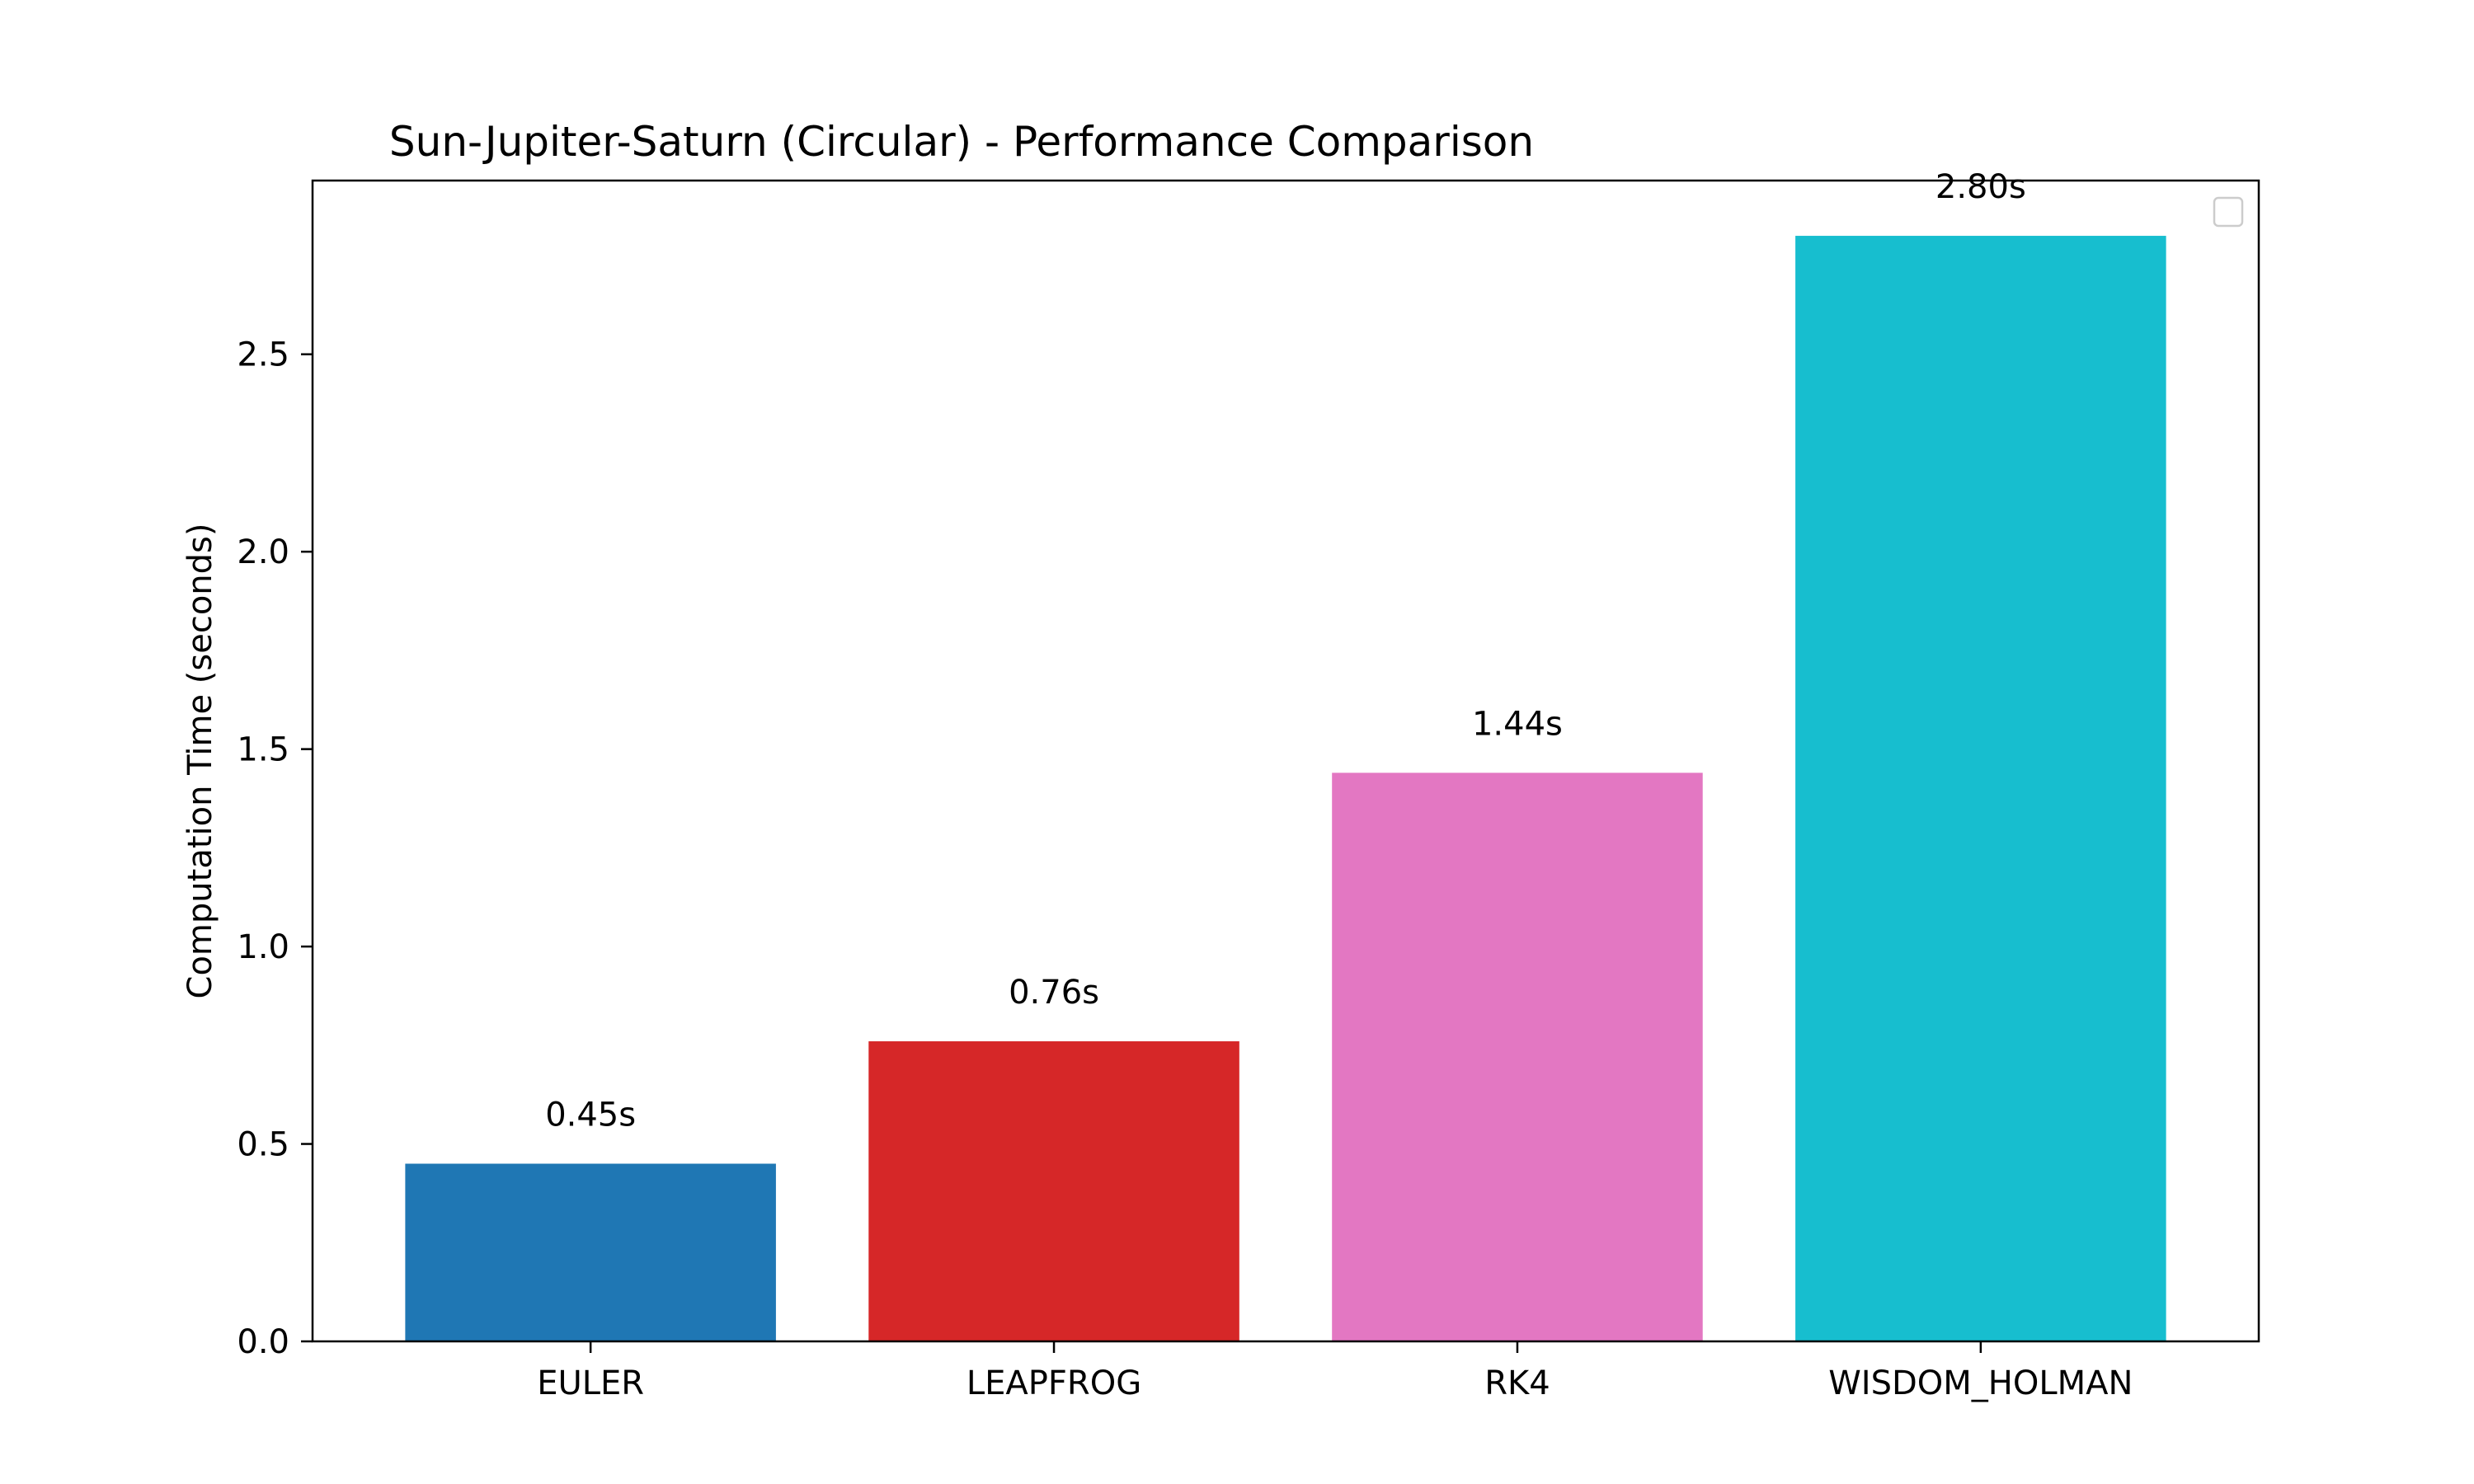 The image size is (2474, 1484). Describe the element at coordinates (263, 947) in the screenshot. I see `y-tick-label: 1.0` at that location.